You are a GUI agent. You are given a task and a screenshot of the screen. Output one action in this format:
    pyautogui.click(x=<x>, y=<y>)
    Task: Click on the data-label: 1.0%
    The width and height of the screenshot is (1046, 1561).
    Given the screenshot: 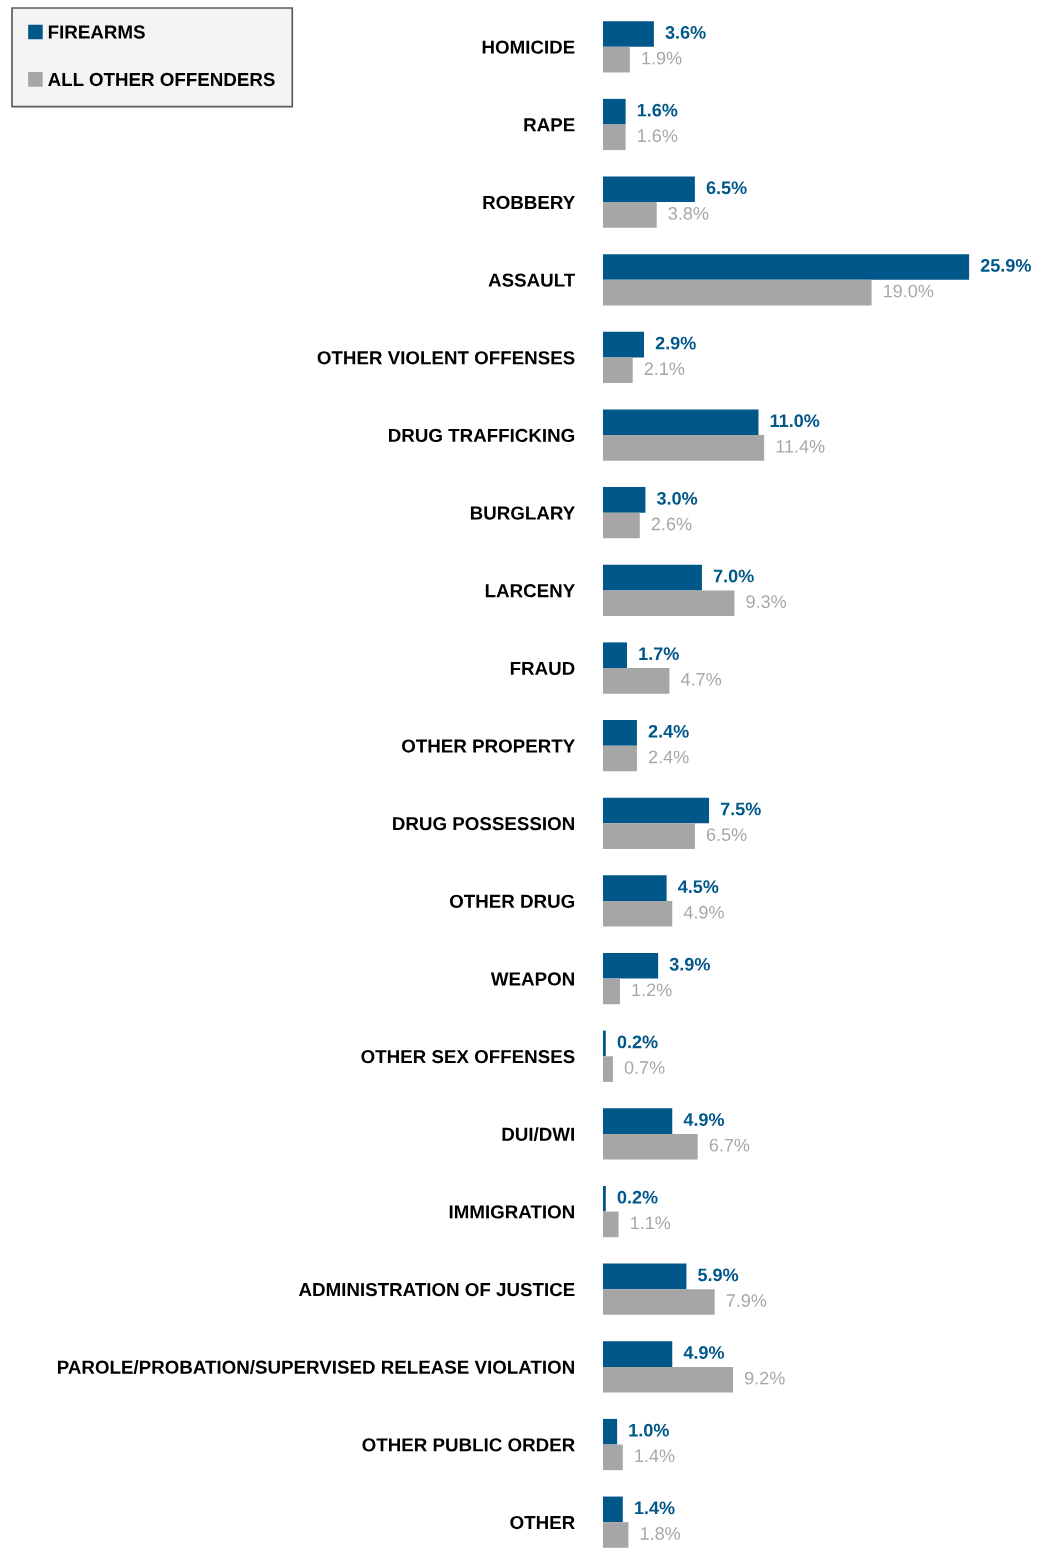 What is the action you would take?
    pyautogui.click(x=649, y=1430)
    